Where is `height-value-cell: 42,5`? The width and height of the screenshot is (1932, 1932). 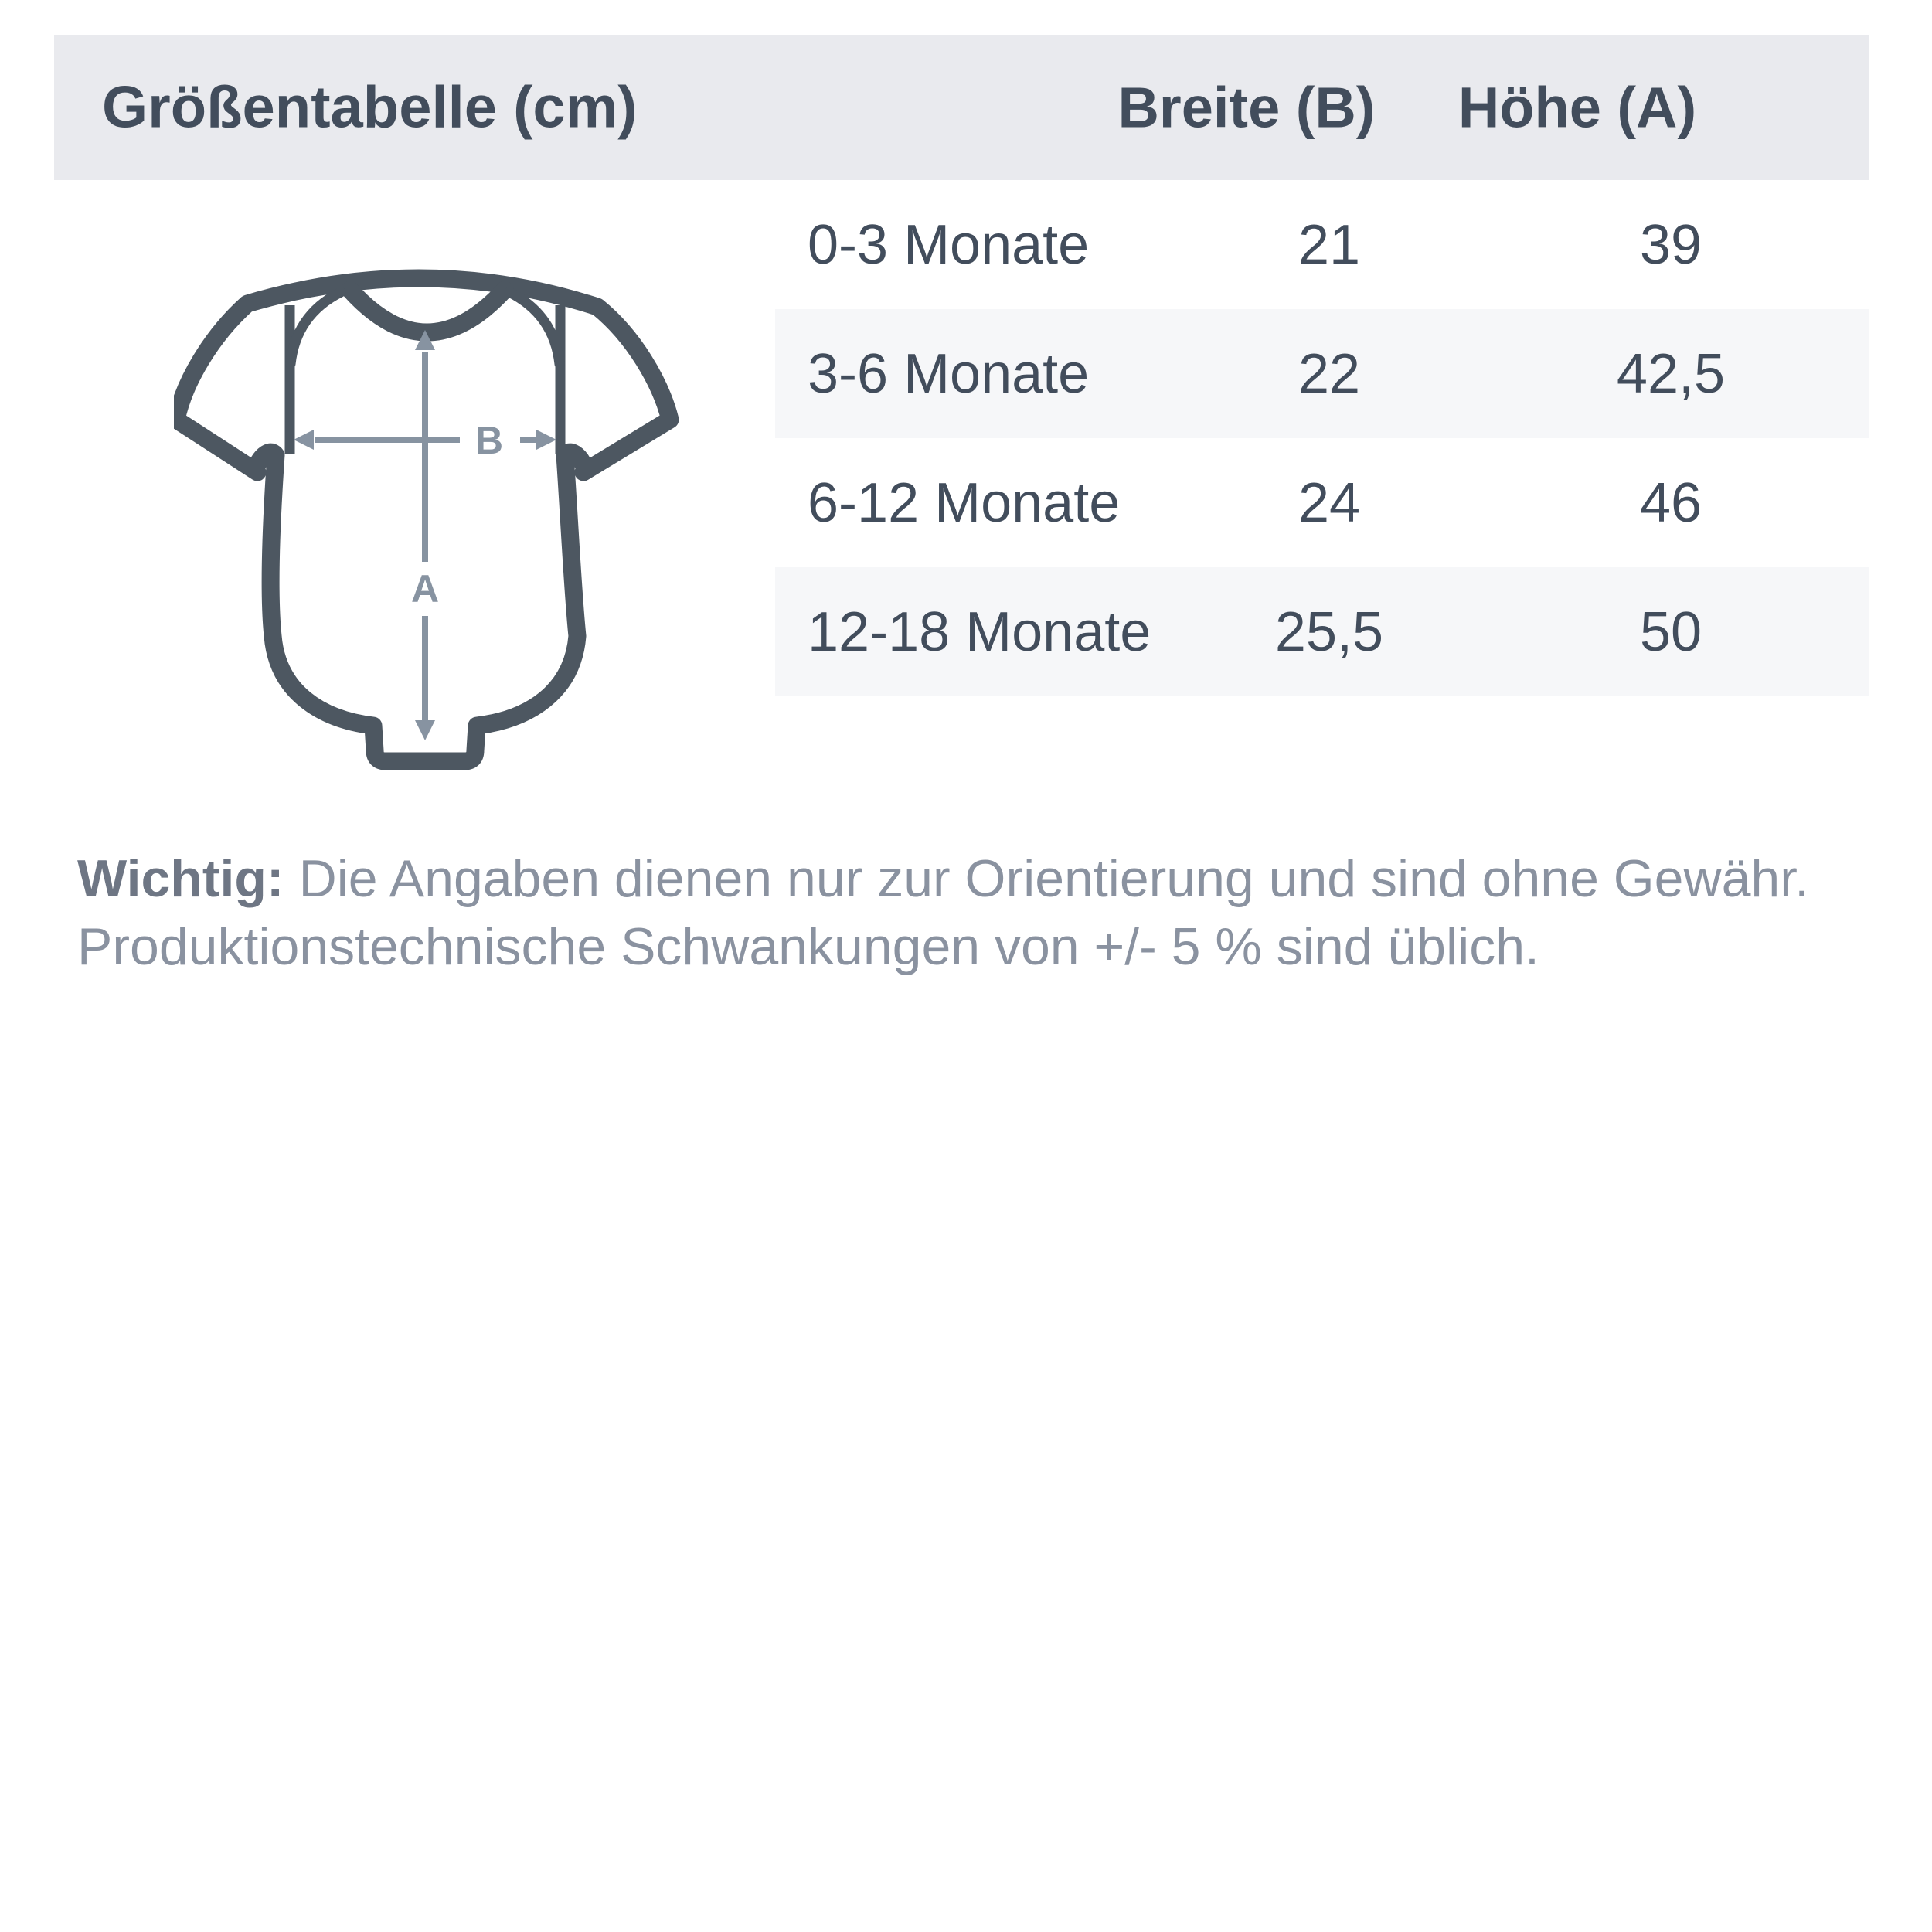 height-value-cell: 42,5 is located at coordinates (1671, 374).